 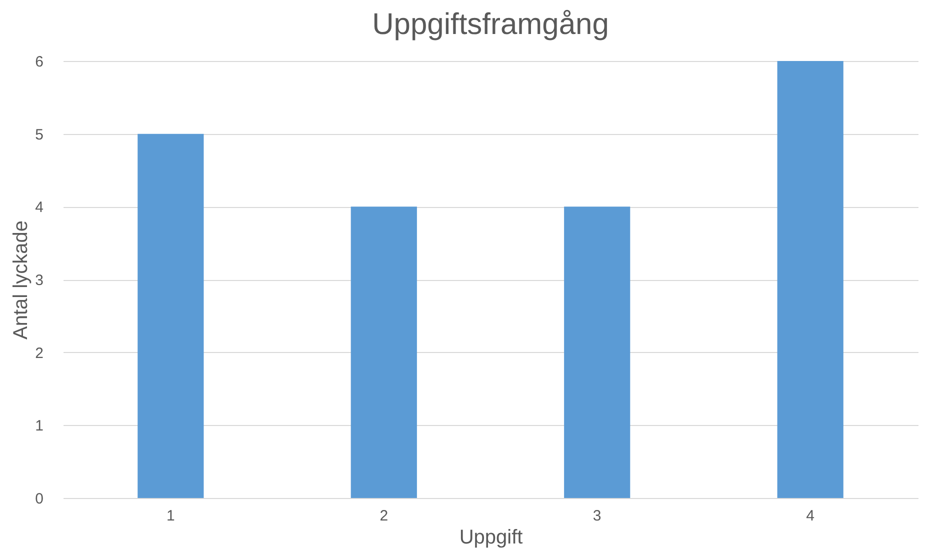 I want to click on x-tick-label: 2, so click(x=384, y=516).